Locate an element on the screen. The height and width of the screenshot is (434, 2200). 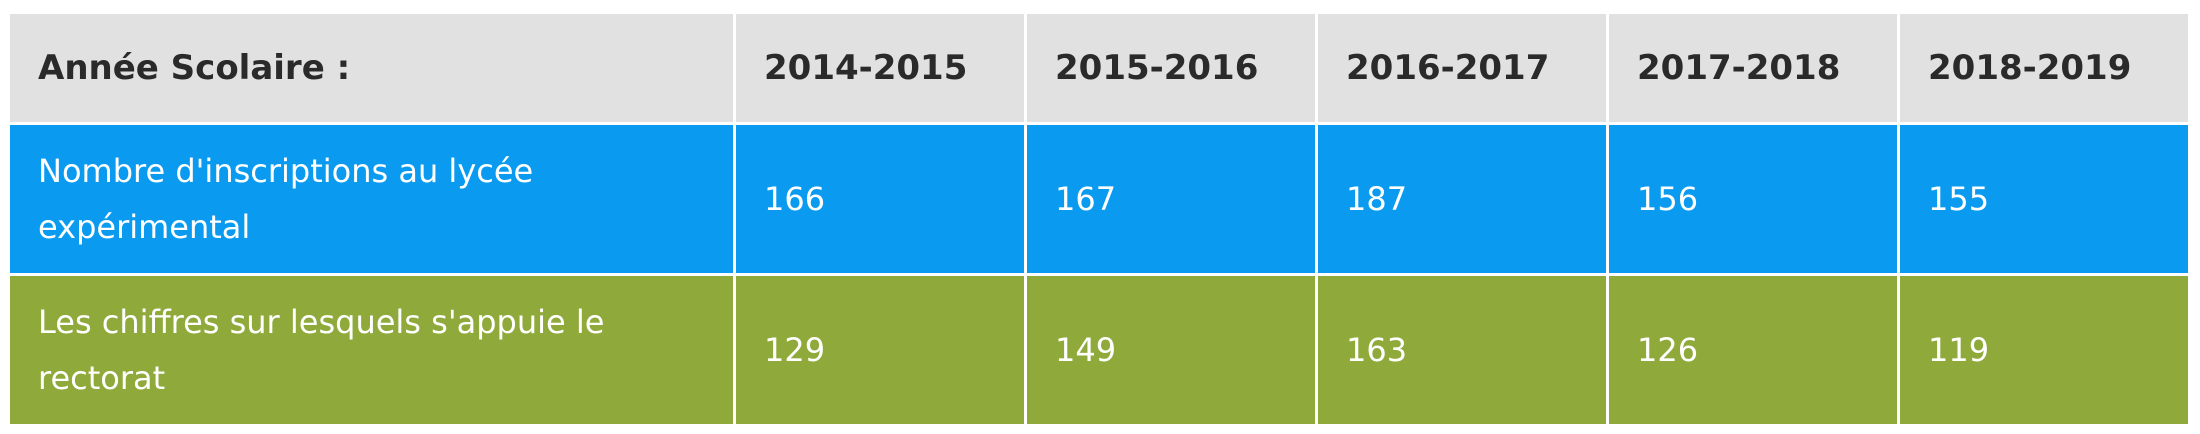
value-cell: 156 is located at coordinates (1753, 199).